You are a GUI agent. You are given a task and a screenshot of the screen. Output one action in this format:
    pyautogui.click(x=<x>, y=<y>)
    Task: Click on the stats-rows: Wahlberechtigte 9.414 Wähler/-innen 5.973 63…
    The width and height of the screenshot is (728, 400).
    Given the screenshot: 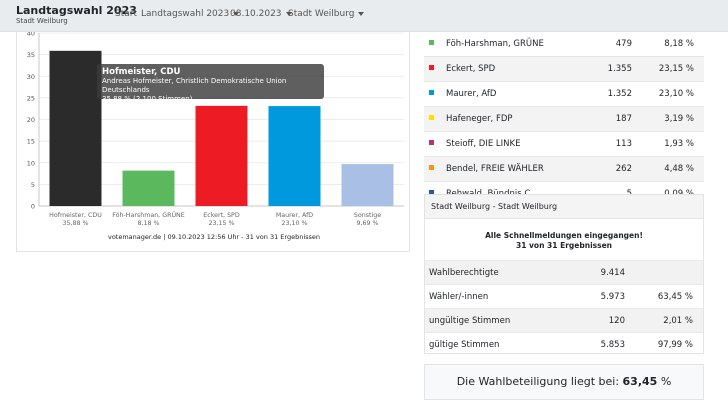 What is the action you would take?
    pyautogui.click(x=564, y=308)
    